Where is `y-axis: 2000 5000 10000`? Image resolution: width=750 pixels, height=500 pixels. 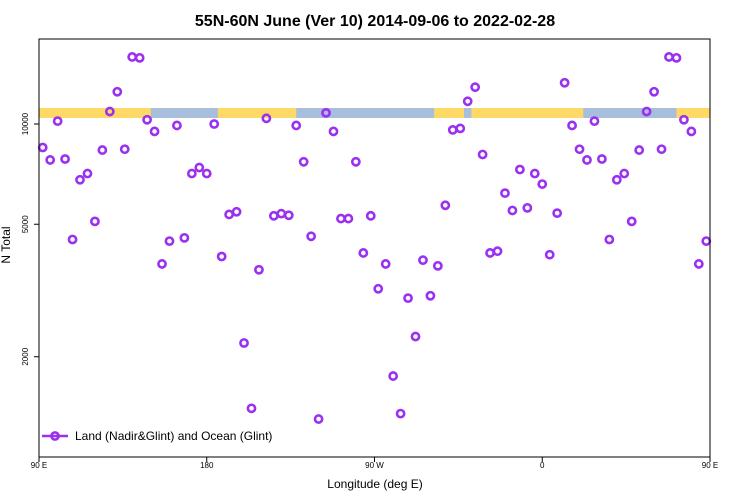 y-axis: 2000 5000 10000 is located at coordinates (30, 239).